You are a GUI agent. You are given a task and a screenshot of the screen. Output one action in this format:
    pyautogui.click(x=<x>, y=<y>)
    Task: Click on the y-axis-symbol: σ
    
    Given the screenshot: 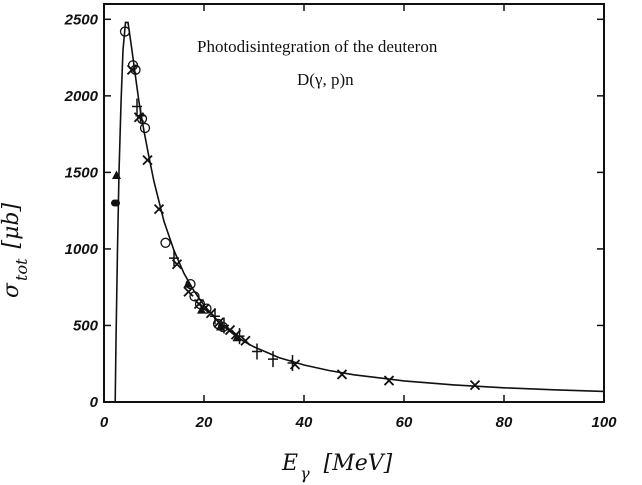 What is the action you would take?
    pyautogui.click(x=12, y=290)
    